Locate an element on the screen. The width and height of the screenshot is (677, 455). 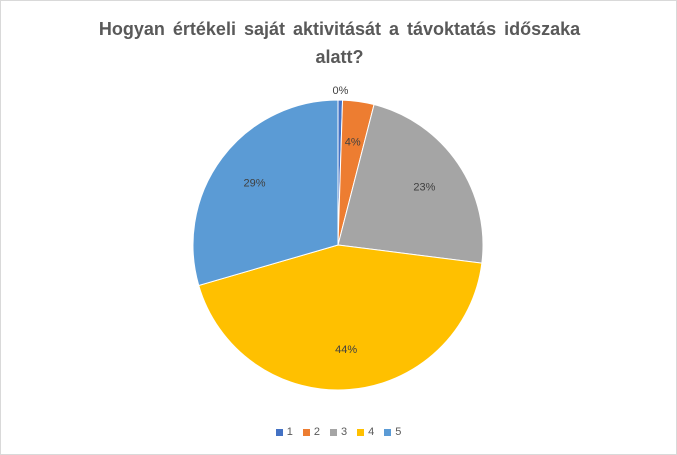
chart-title-line-2: alatt? is located at coordinates (339, 57).